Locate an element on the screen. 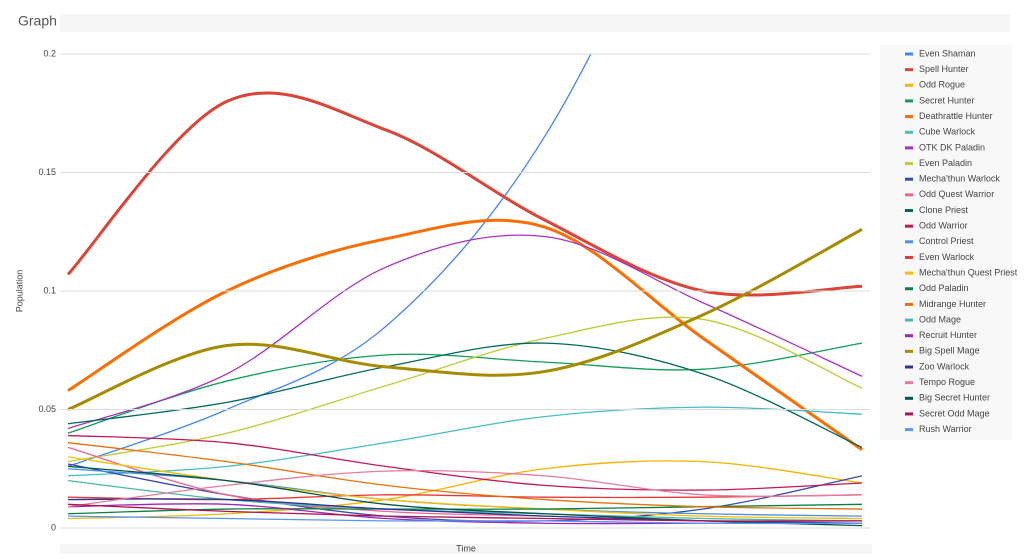 The image size is (1024, 559). legend-label: Zoo Warlock is located at coordinates (944, 366).